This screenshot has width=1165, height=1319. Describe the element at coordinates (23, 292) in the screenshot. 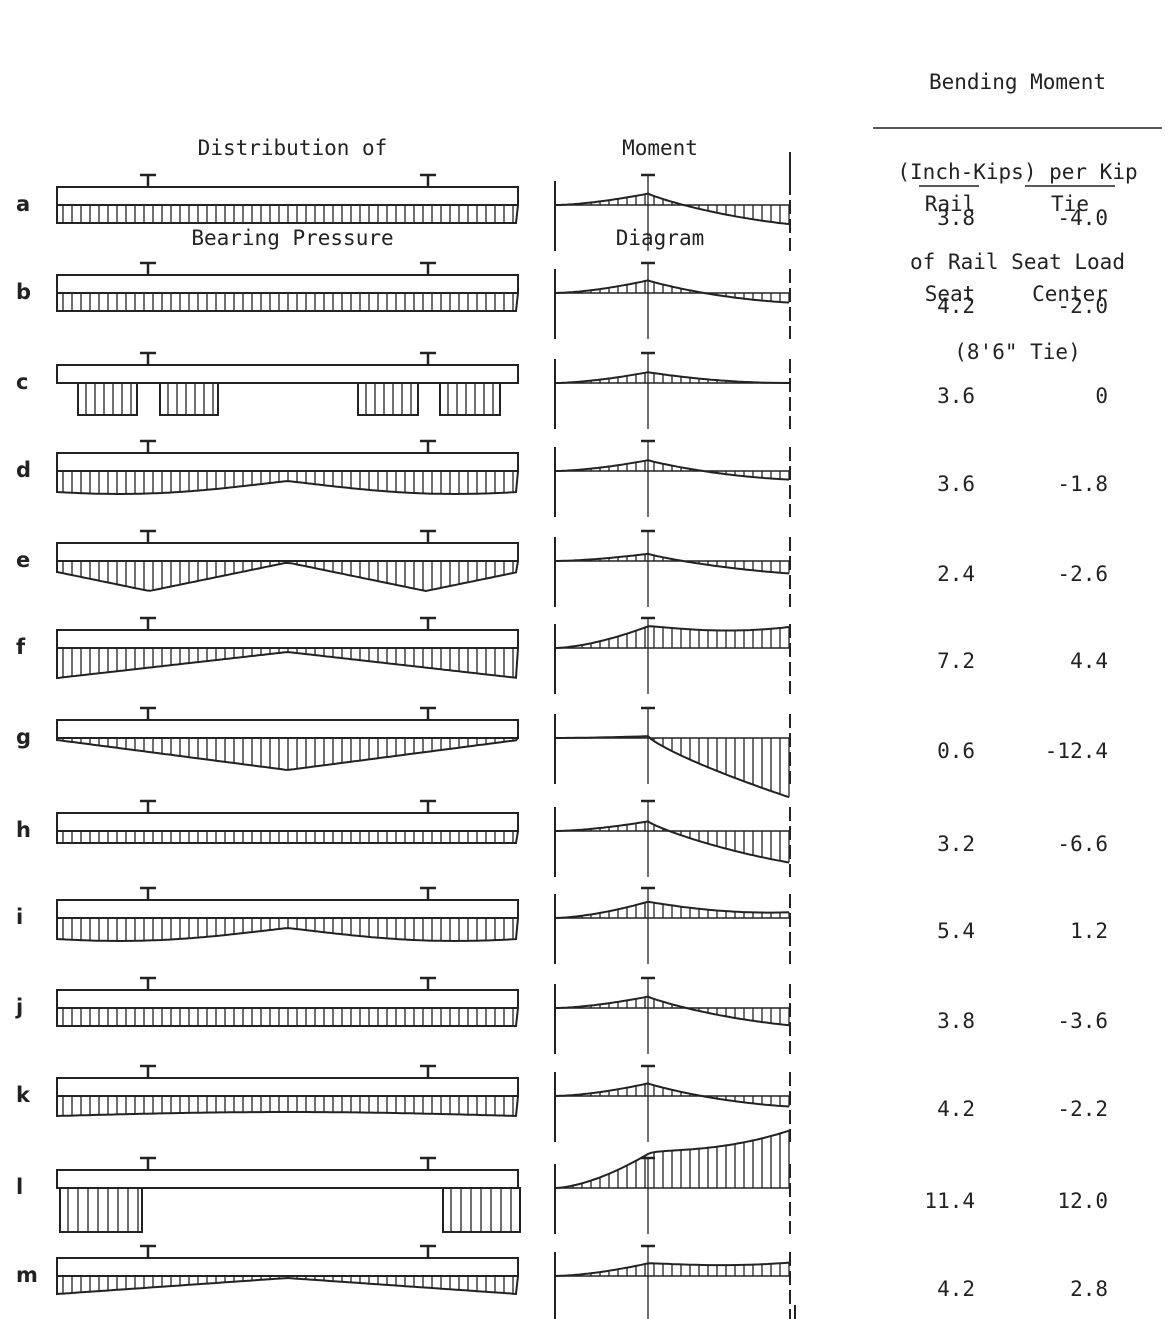

I see `row-letter-b: b` at that location.